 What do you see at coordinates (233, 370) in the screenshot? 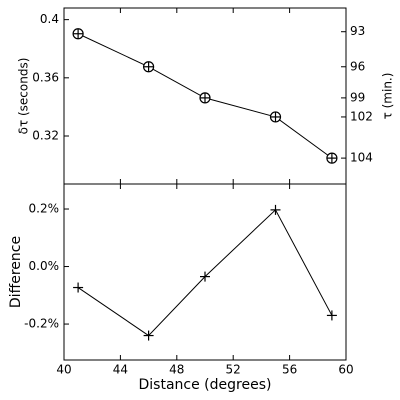
I see `x-tick-label: 52` at bounding box center [233, 370].